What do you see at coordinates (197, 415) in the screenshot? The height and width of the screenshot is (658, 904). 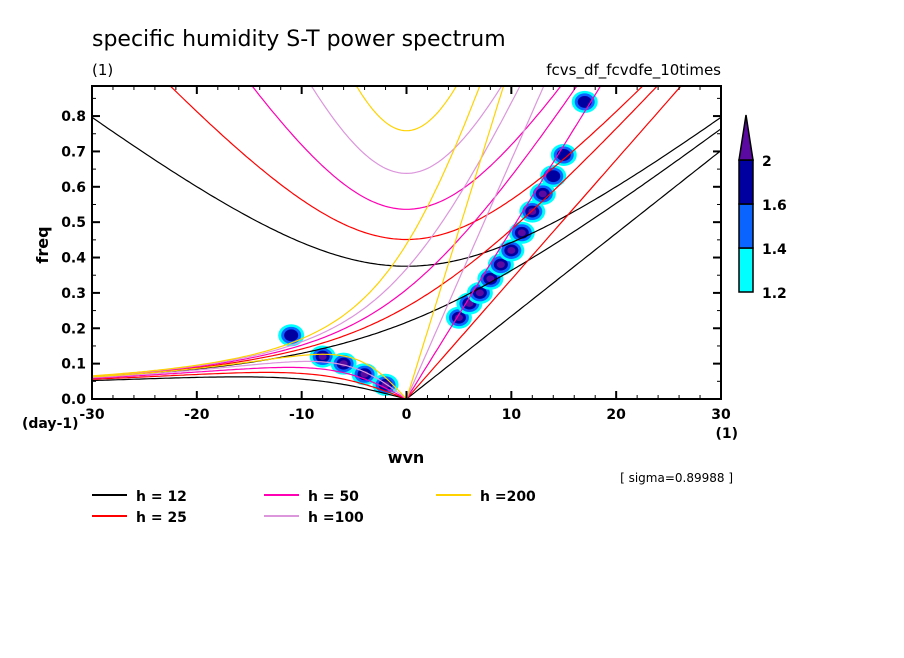 I see `x-tick-label: -20` at bounding box center [197, 415].